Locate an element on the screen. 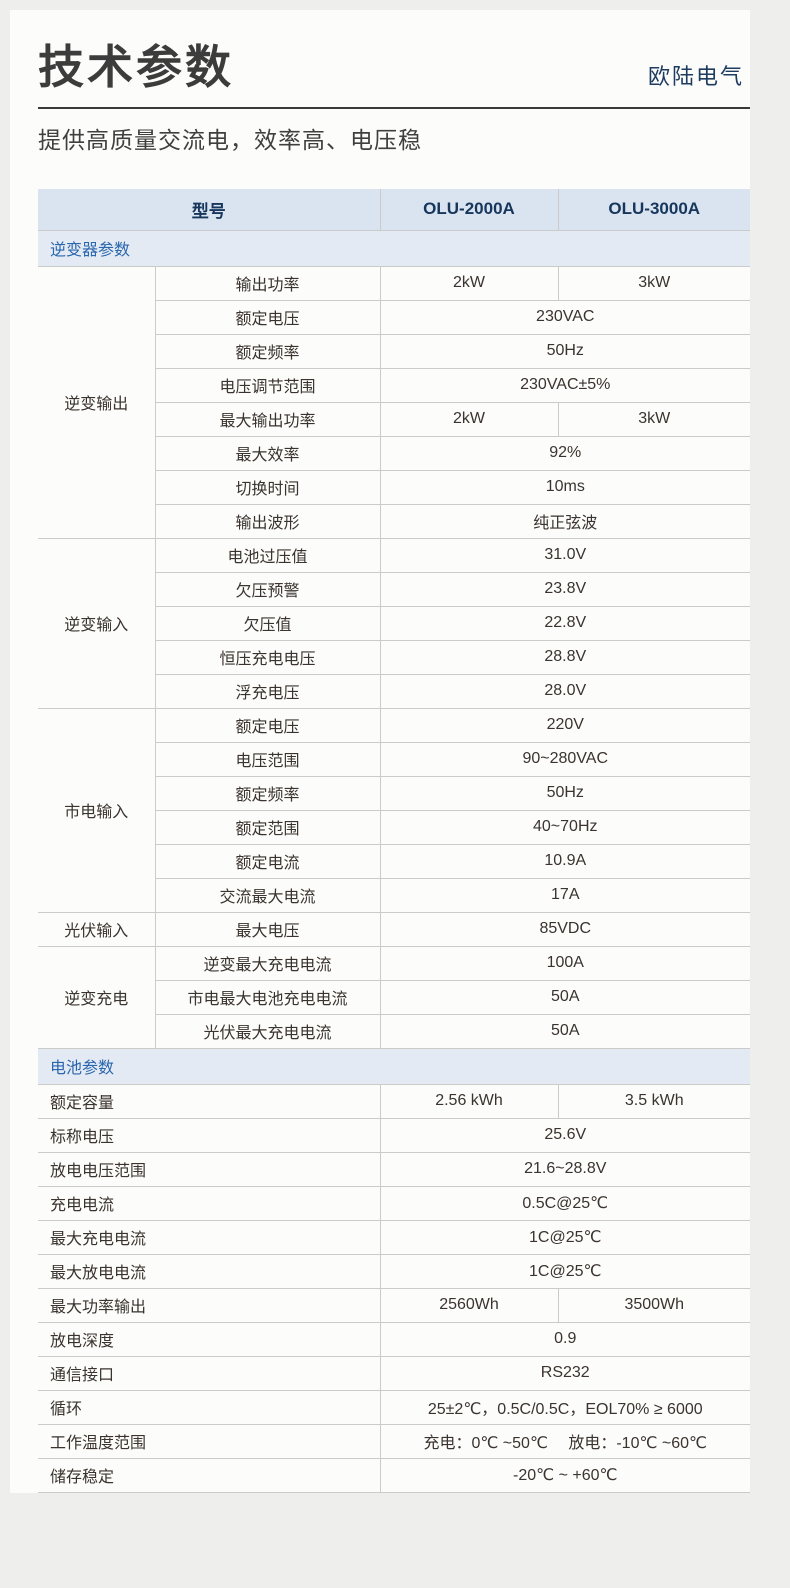 The height and width of the screenshot is (1588, 790). param-label-cell: 光伏最大充电电流 is located at coordinates (268, 1031).